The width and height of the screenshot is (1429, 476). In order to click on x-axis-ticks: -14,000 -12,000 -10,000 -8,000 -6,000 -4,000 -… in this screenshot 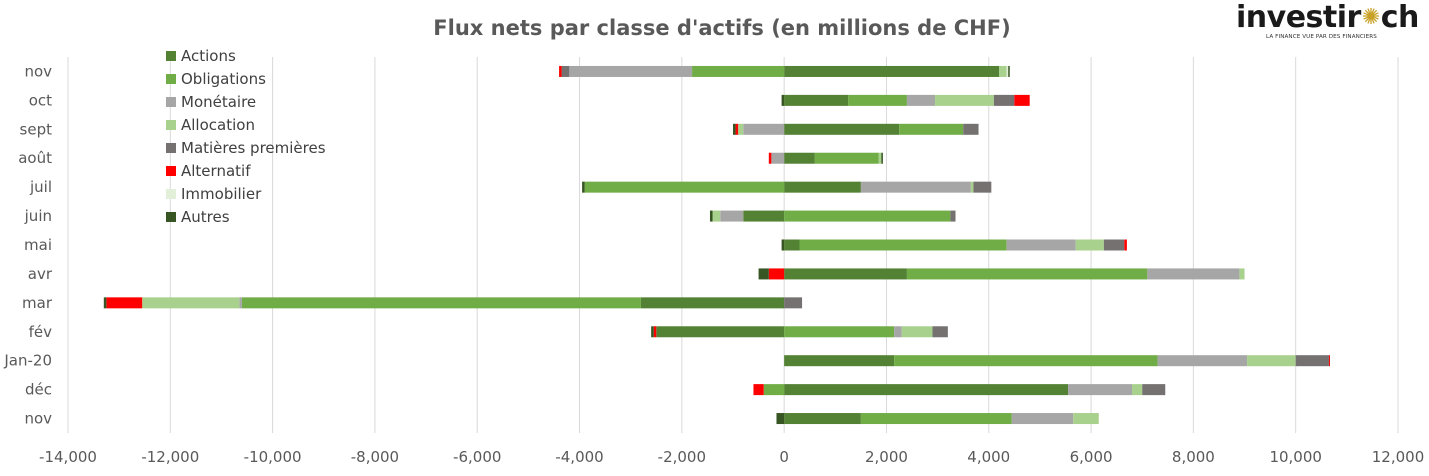, I will do `click(731, 457)`.